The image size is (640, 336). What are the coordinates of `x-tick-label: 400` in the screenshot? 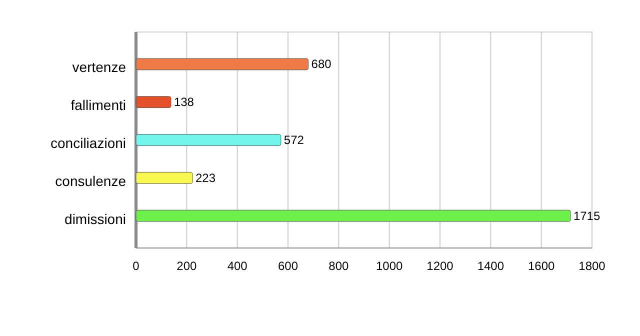 It's located at (237, 266).